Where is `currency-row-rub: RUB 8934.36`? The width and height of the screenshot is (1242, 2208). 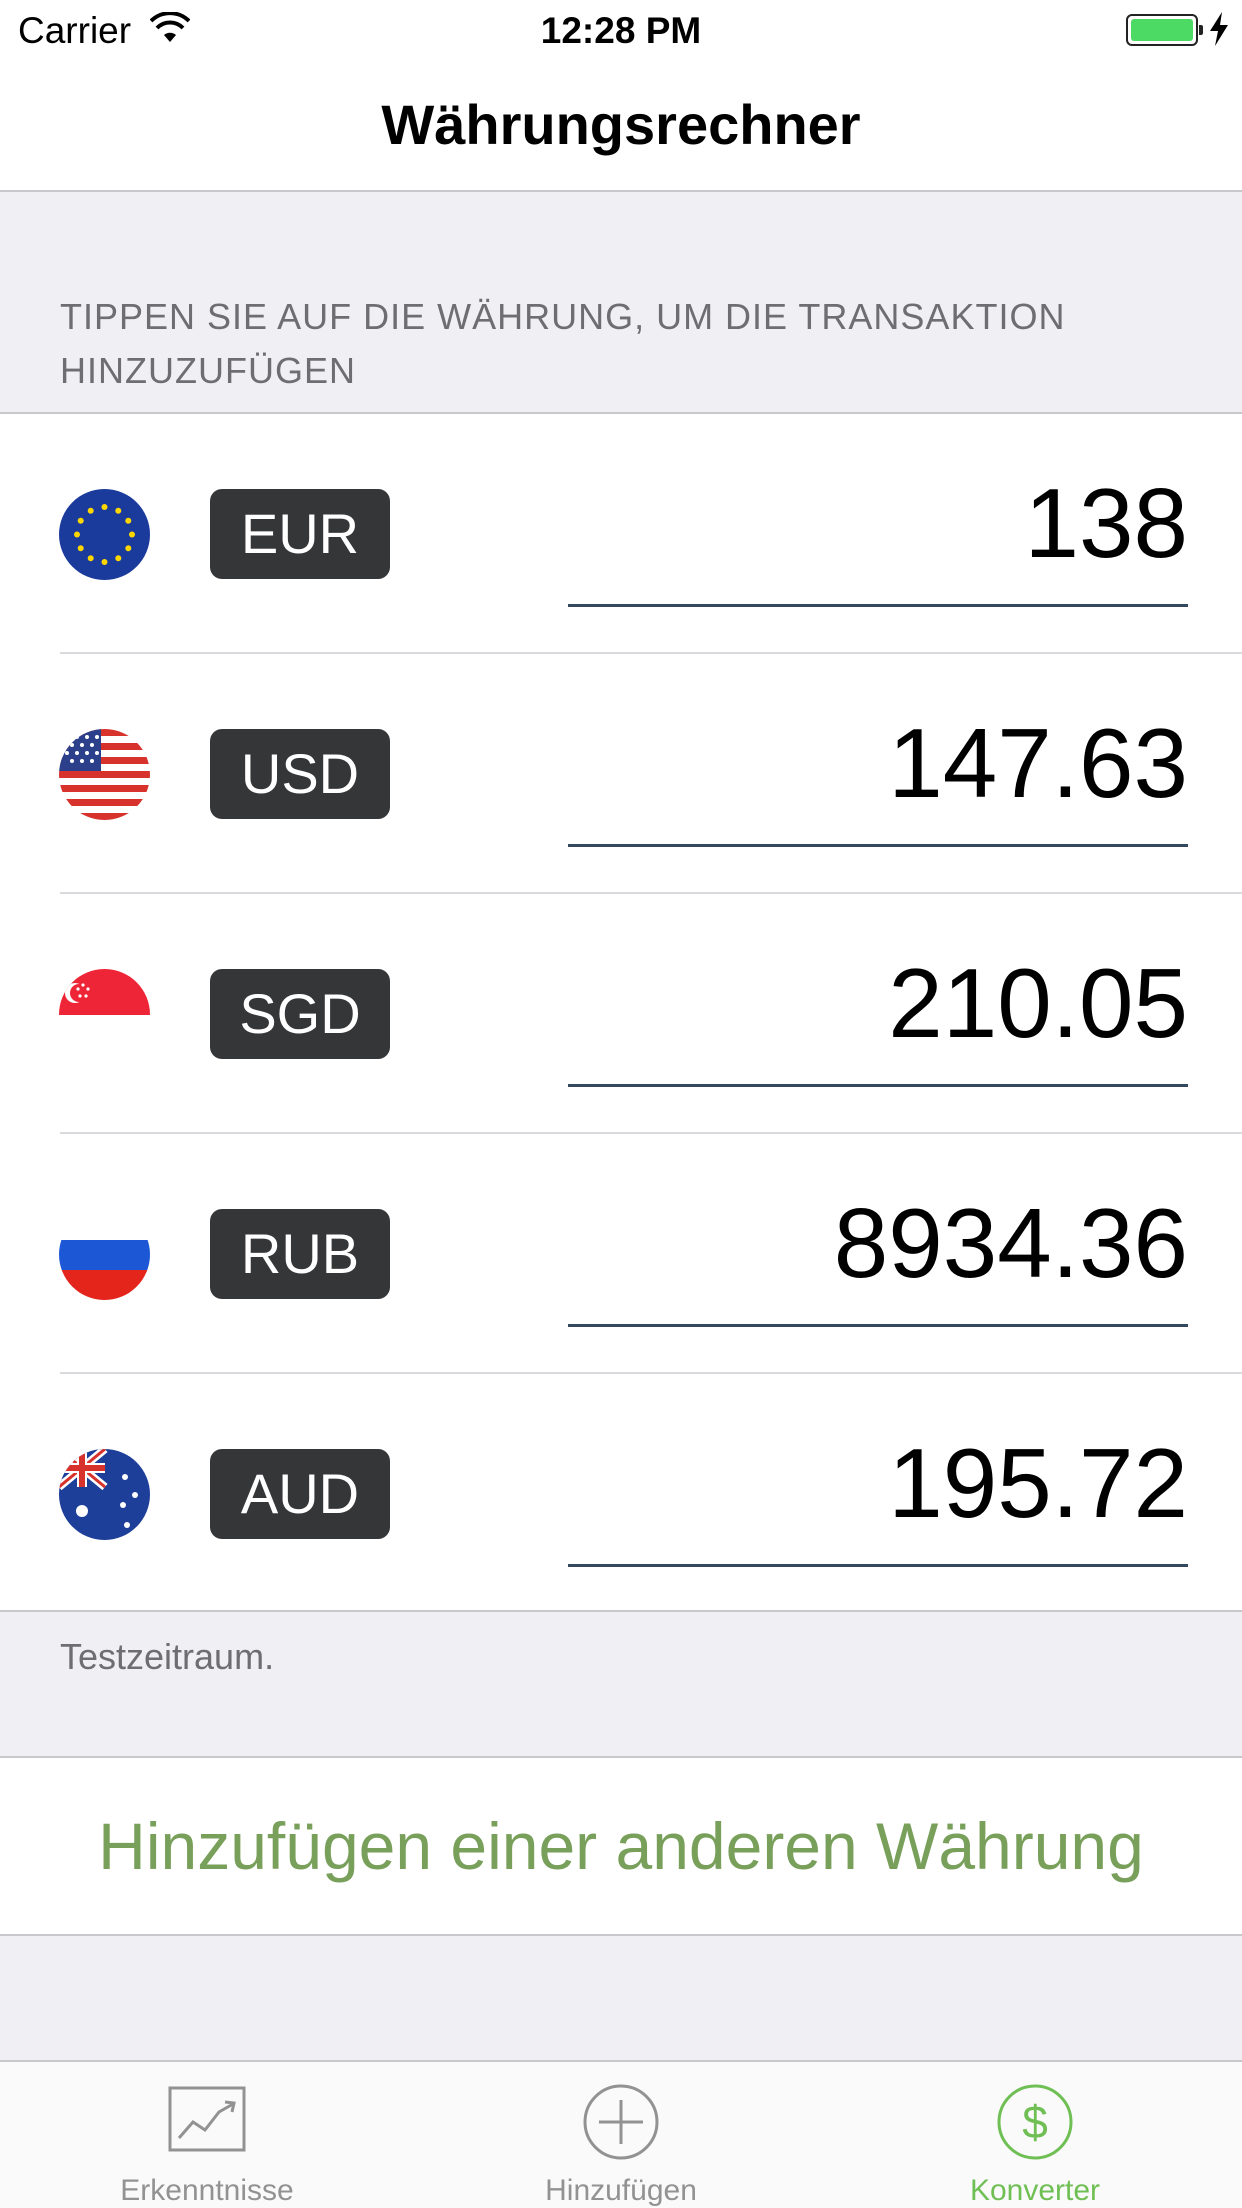 currency-row-rub: RUB 8934.36 is located at coordinates (621, 1254).